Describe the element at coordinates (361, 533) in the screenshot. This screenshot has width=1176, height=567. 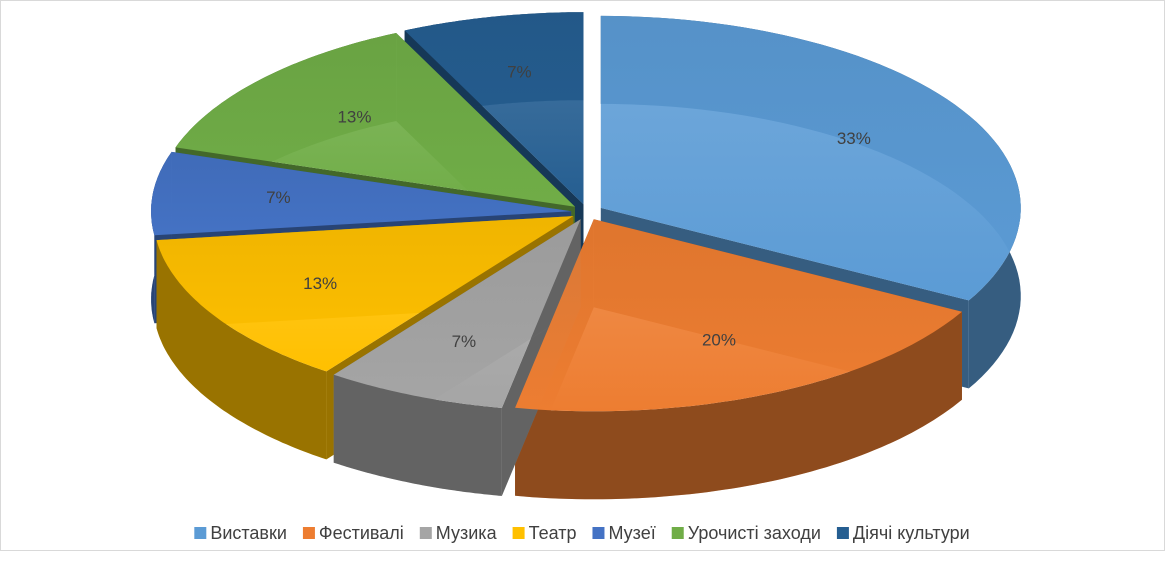
I see `legend-label: Фестивалі` at that location.